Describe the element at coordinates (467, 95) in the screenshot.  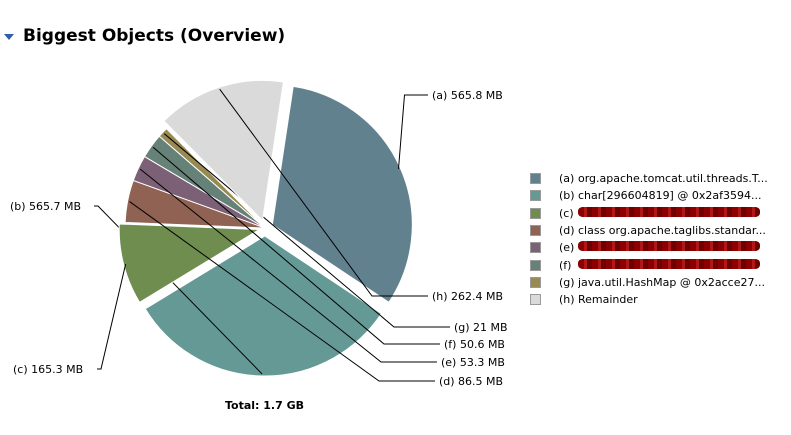
I see `slice-label: (a) 565.8 MB` at that location.